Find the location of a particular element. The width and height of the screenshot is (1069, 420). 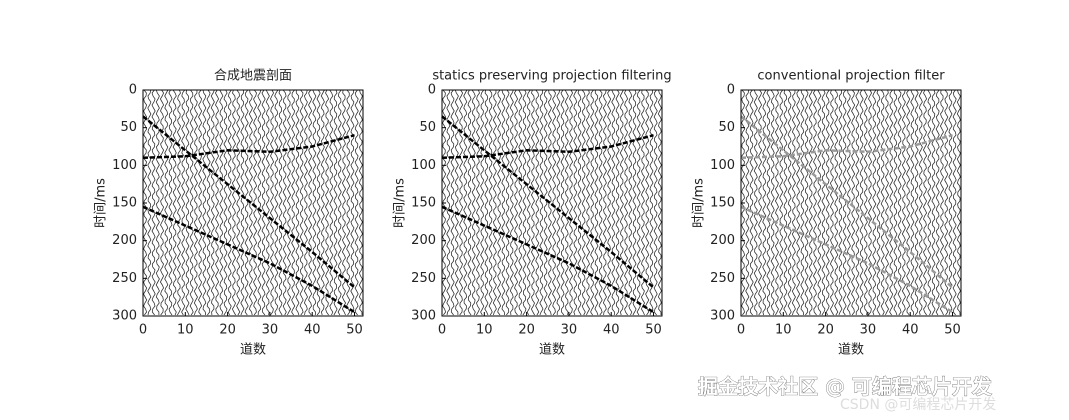

y-tick-label: 50 is located at coordinates (128, 127).